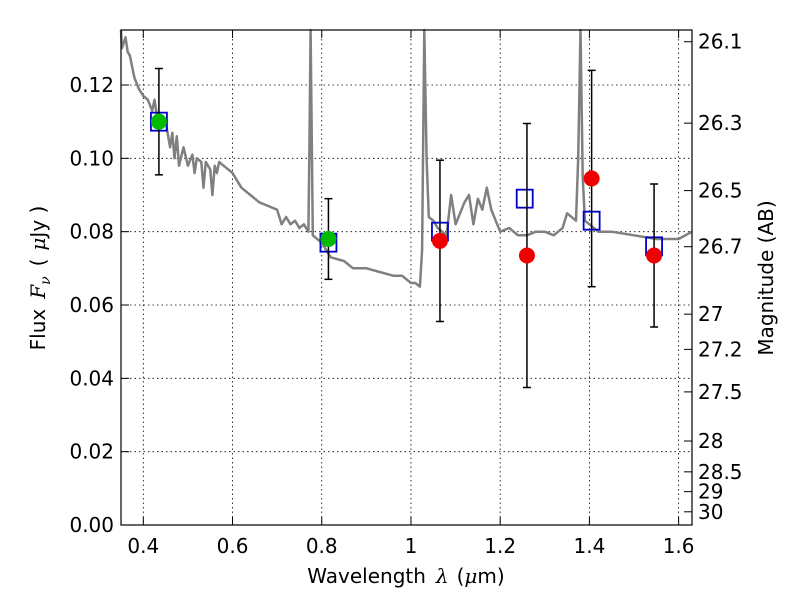 The image size is (800, 600). What do you see at coordinates (322, 546) in the screenshot?
I see `x-tick-label: 0.8` at bounding box center [322, 546].